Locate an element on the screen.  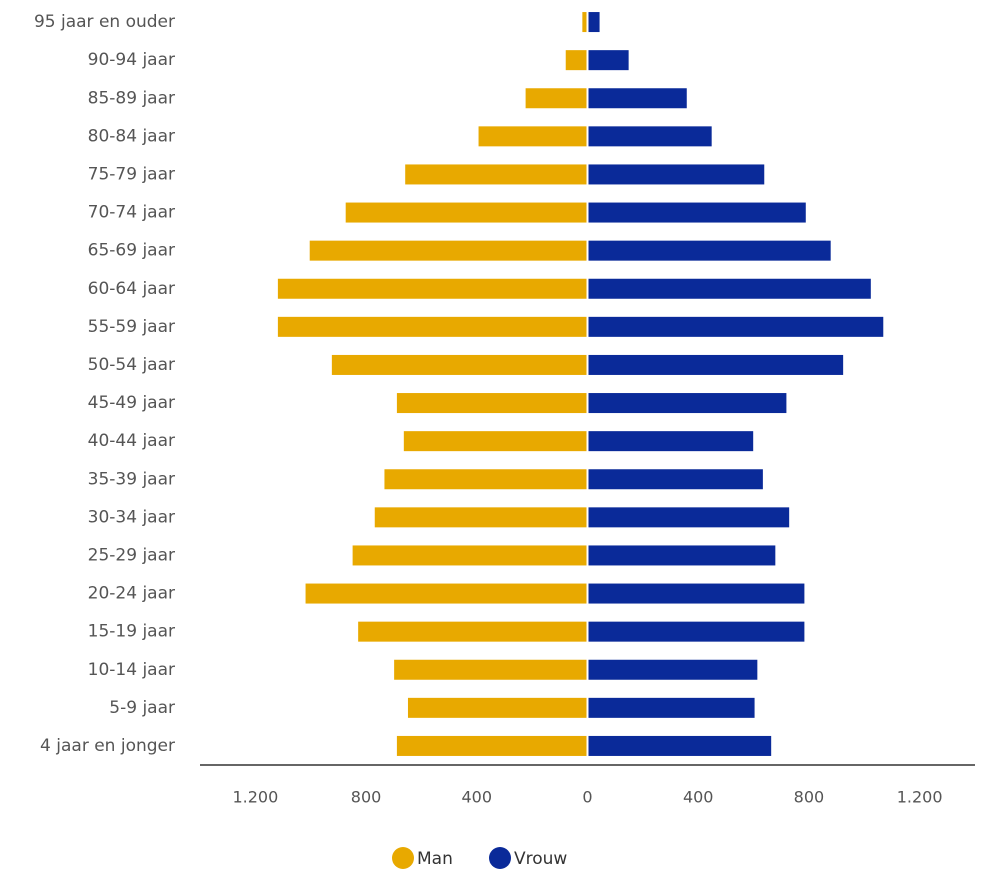
y-tick-label: 4 jaar en jonger is located at coordinates (107, 746).